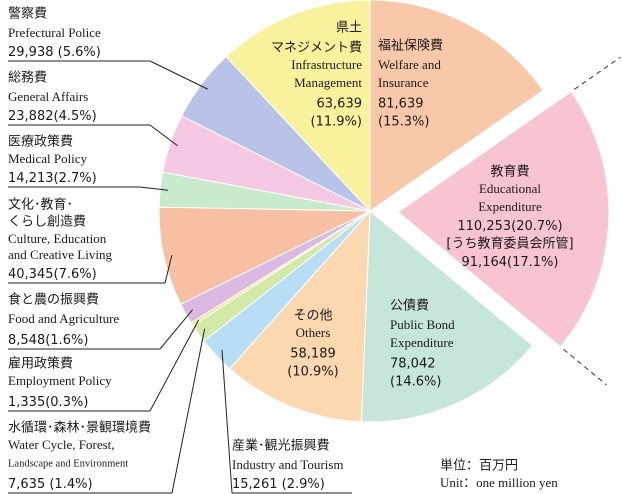 The height and width of the screenshot is (494, 622). Describe the element at coordinates (255, 484) in the screenshot. I see `value-text: 15,261` at that location.